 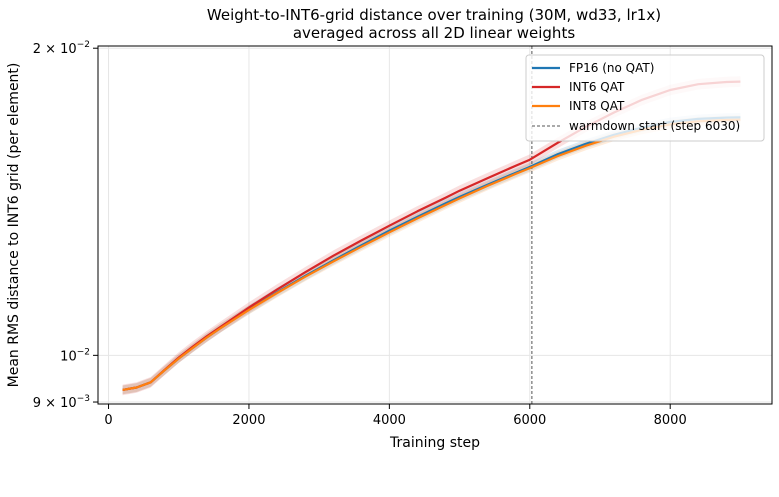 I want to click on legend-label-fp16: FP16 (no QAT), so click(x=611, y=68).